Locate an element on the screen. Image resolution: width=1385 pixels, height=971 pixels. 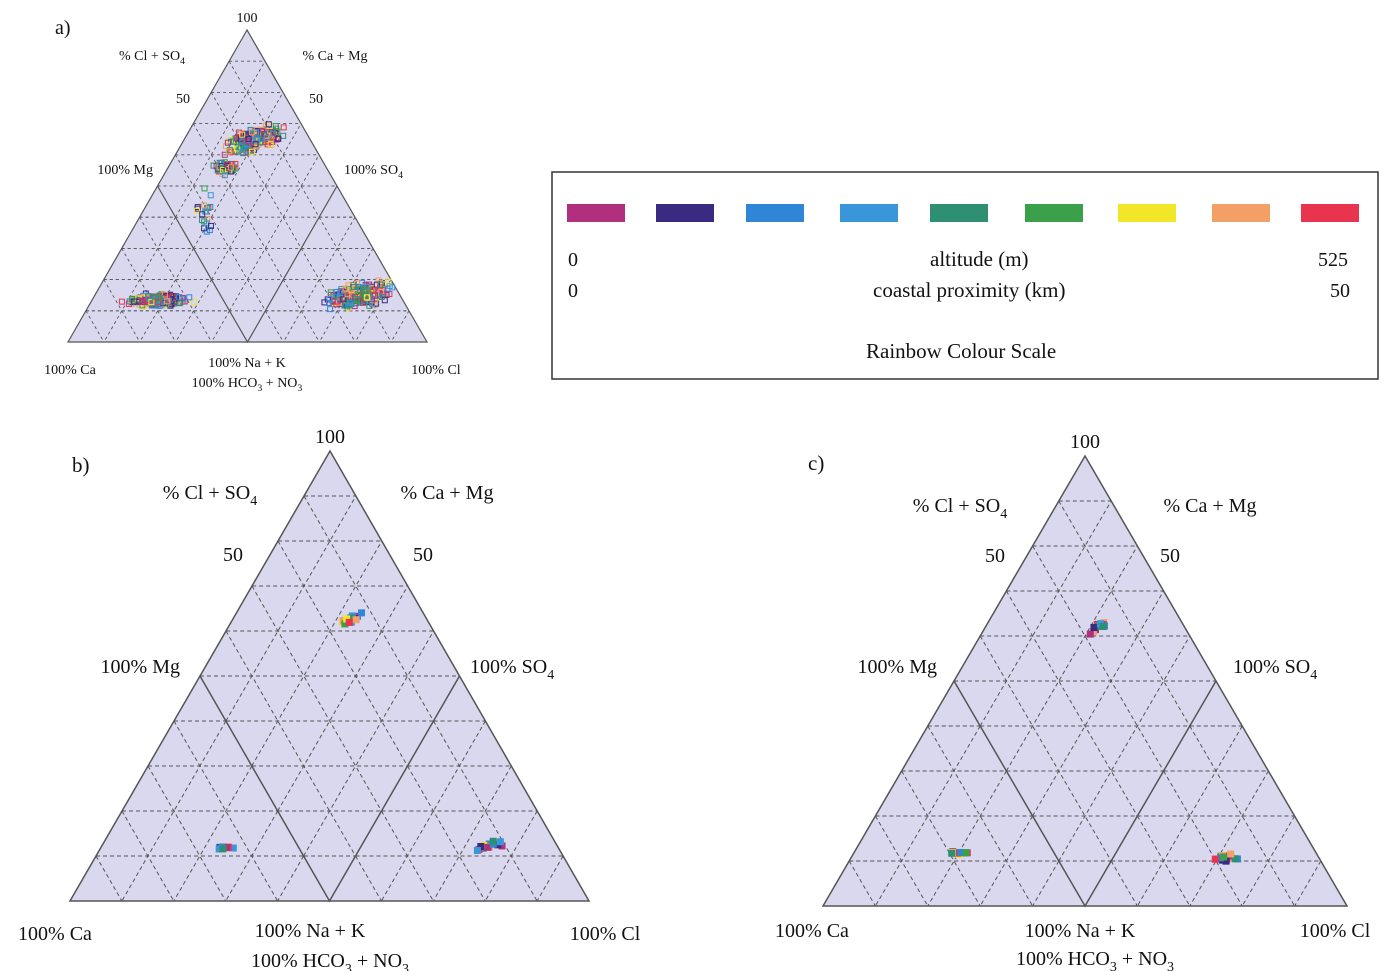
sample-points is located at coordinates (1094, 742).